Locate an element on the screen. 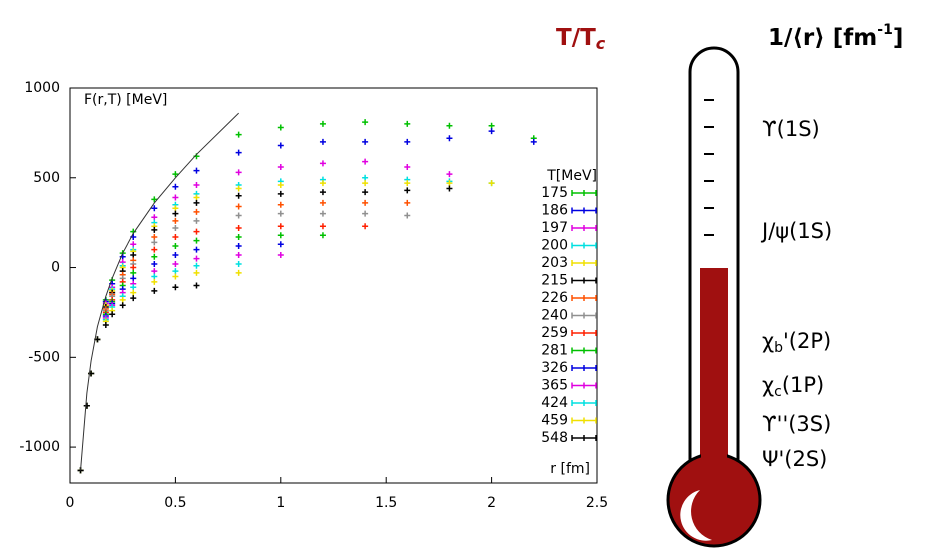 The width and height of the screenshot is (928, 560). legend-label: 200 is located at coordinates (554, 246).